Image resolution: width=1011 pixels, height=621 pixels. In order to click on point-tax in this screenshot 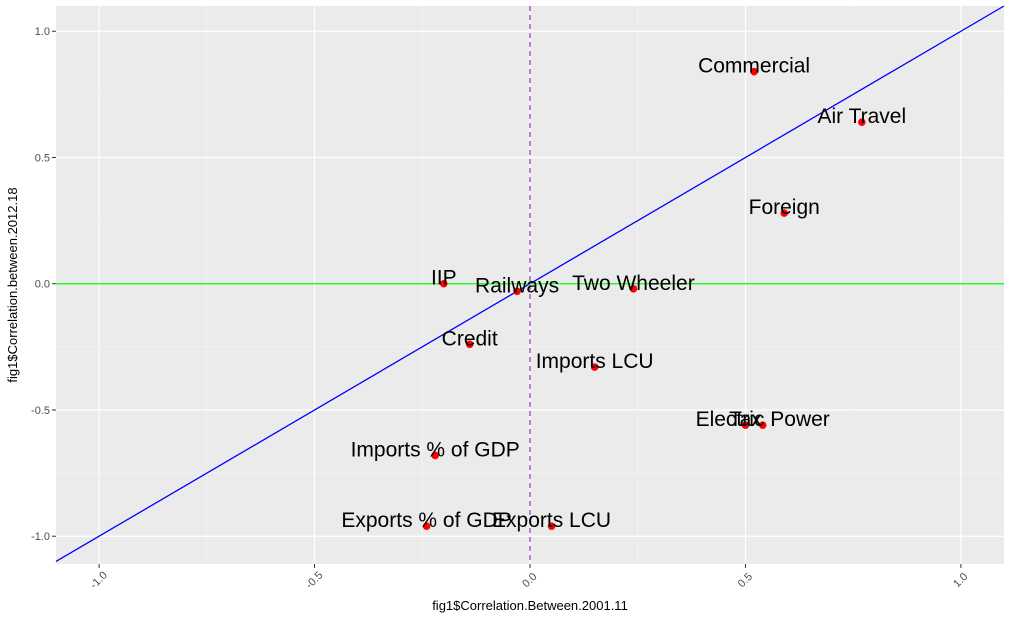, I will do `click(745, 425)`.